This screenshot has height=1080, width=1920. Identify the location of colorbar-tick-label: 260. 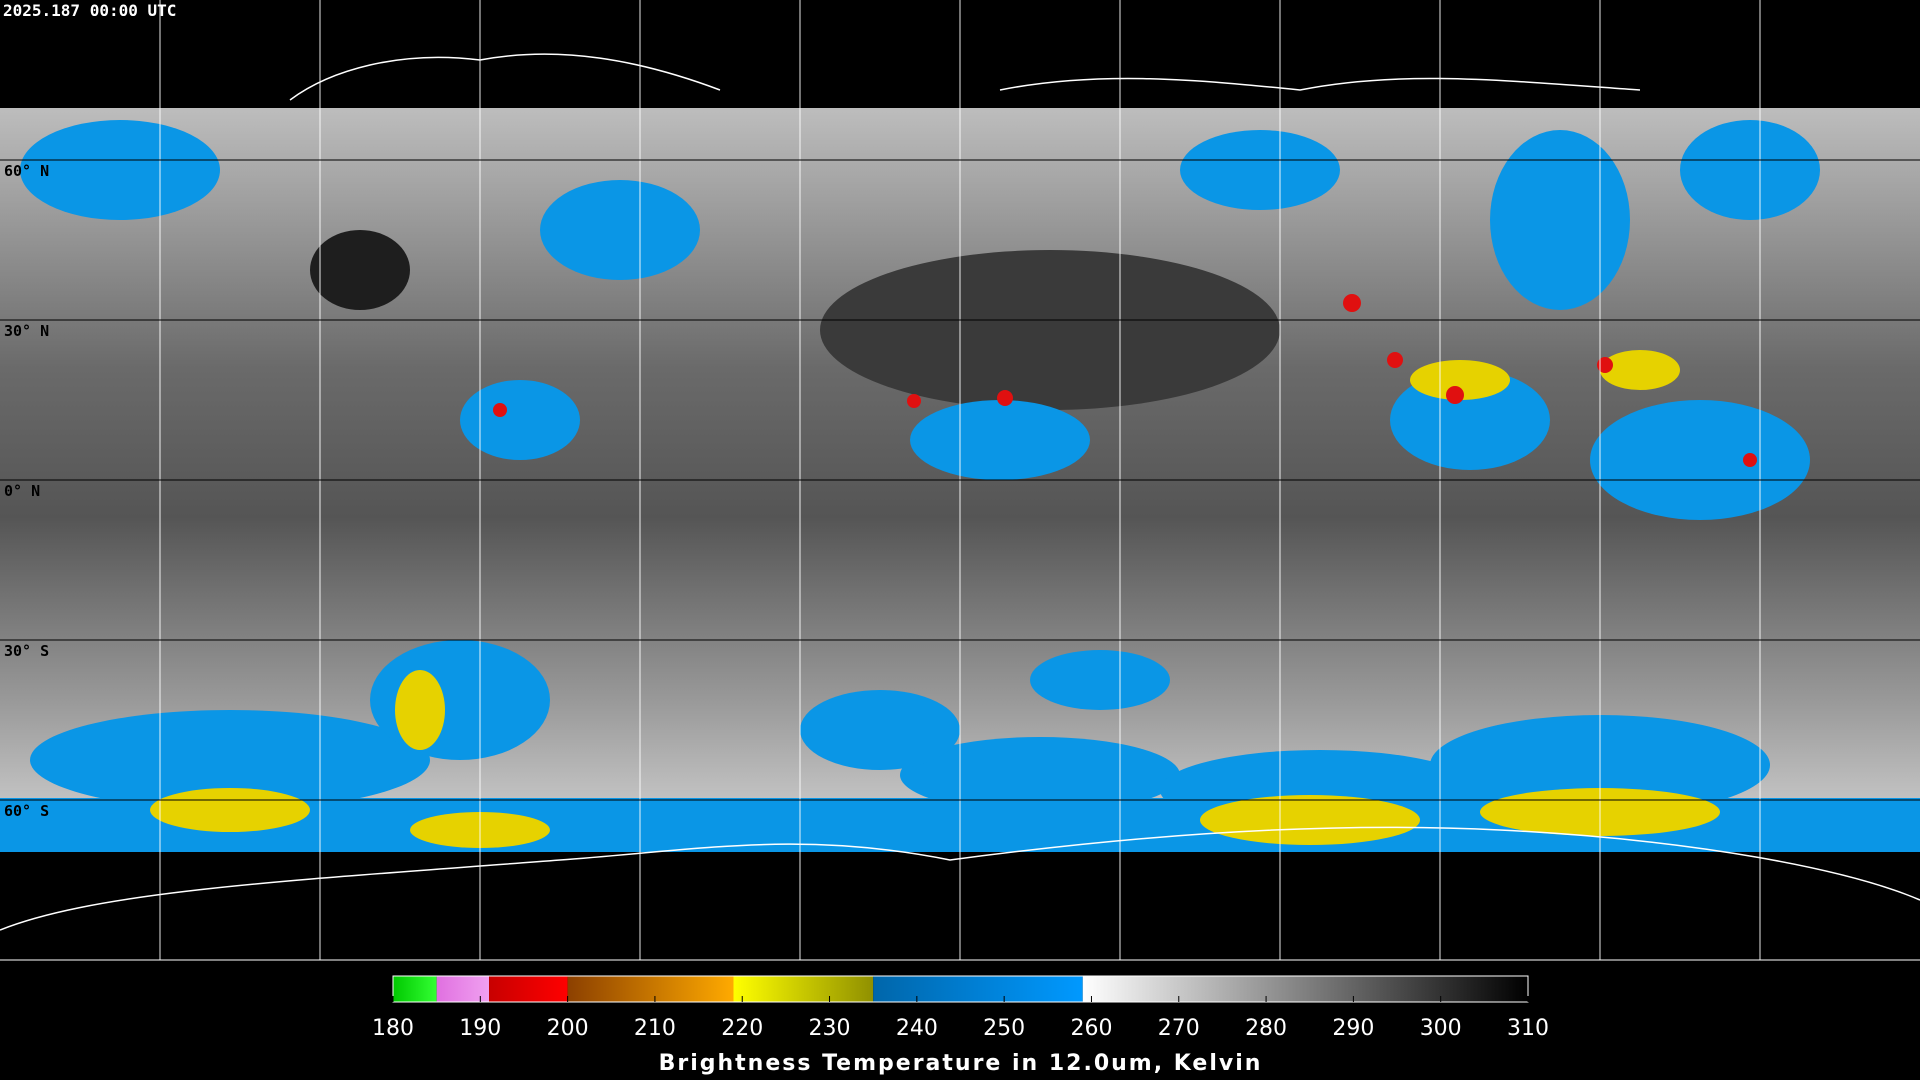
(1091, 1028).